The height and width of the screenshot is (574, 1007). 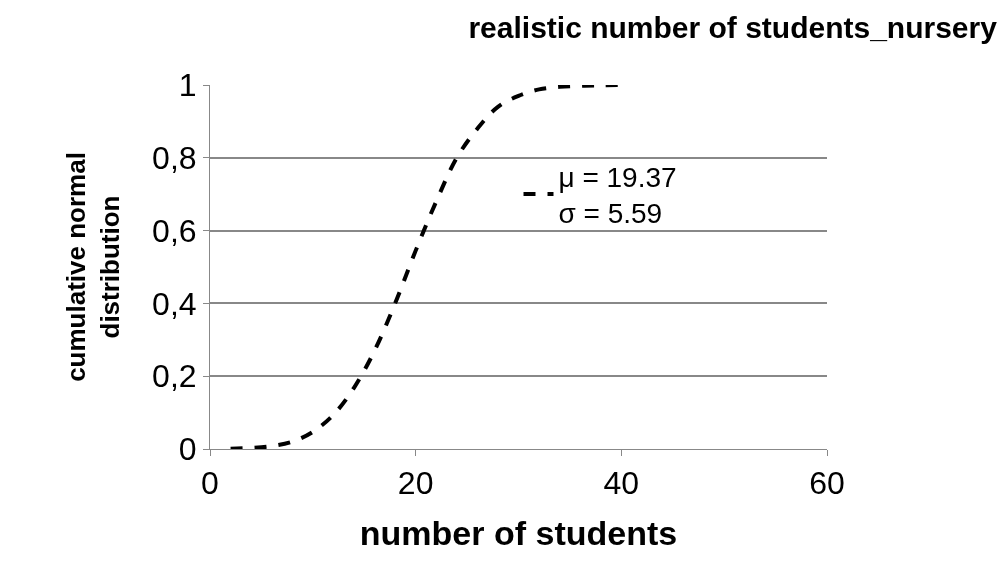 I want to click on y-tick-label: 0, so click(x=187, y=449).